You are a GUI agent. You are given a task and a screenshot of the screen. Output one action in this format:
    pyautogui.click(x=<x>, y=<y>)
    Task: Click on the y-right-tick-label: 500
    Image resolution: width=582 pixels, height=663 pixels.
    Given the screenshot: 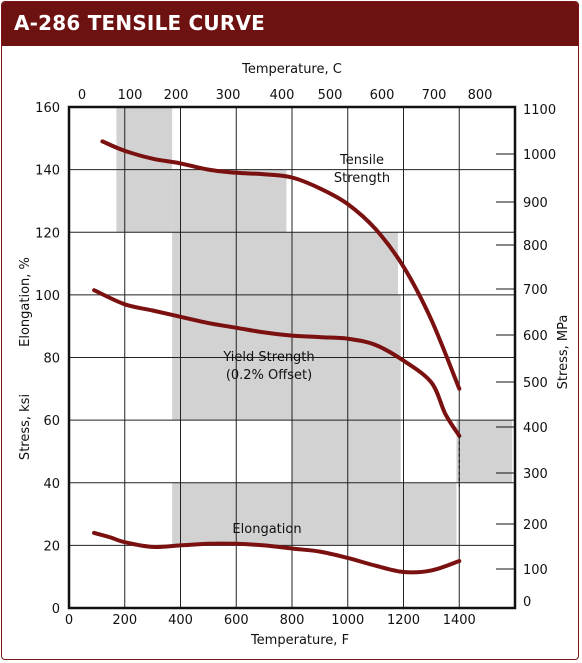 What is the action you would take?
    pyautogui.click(x=535, y=383)
    